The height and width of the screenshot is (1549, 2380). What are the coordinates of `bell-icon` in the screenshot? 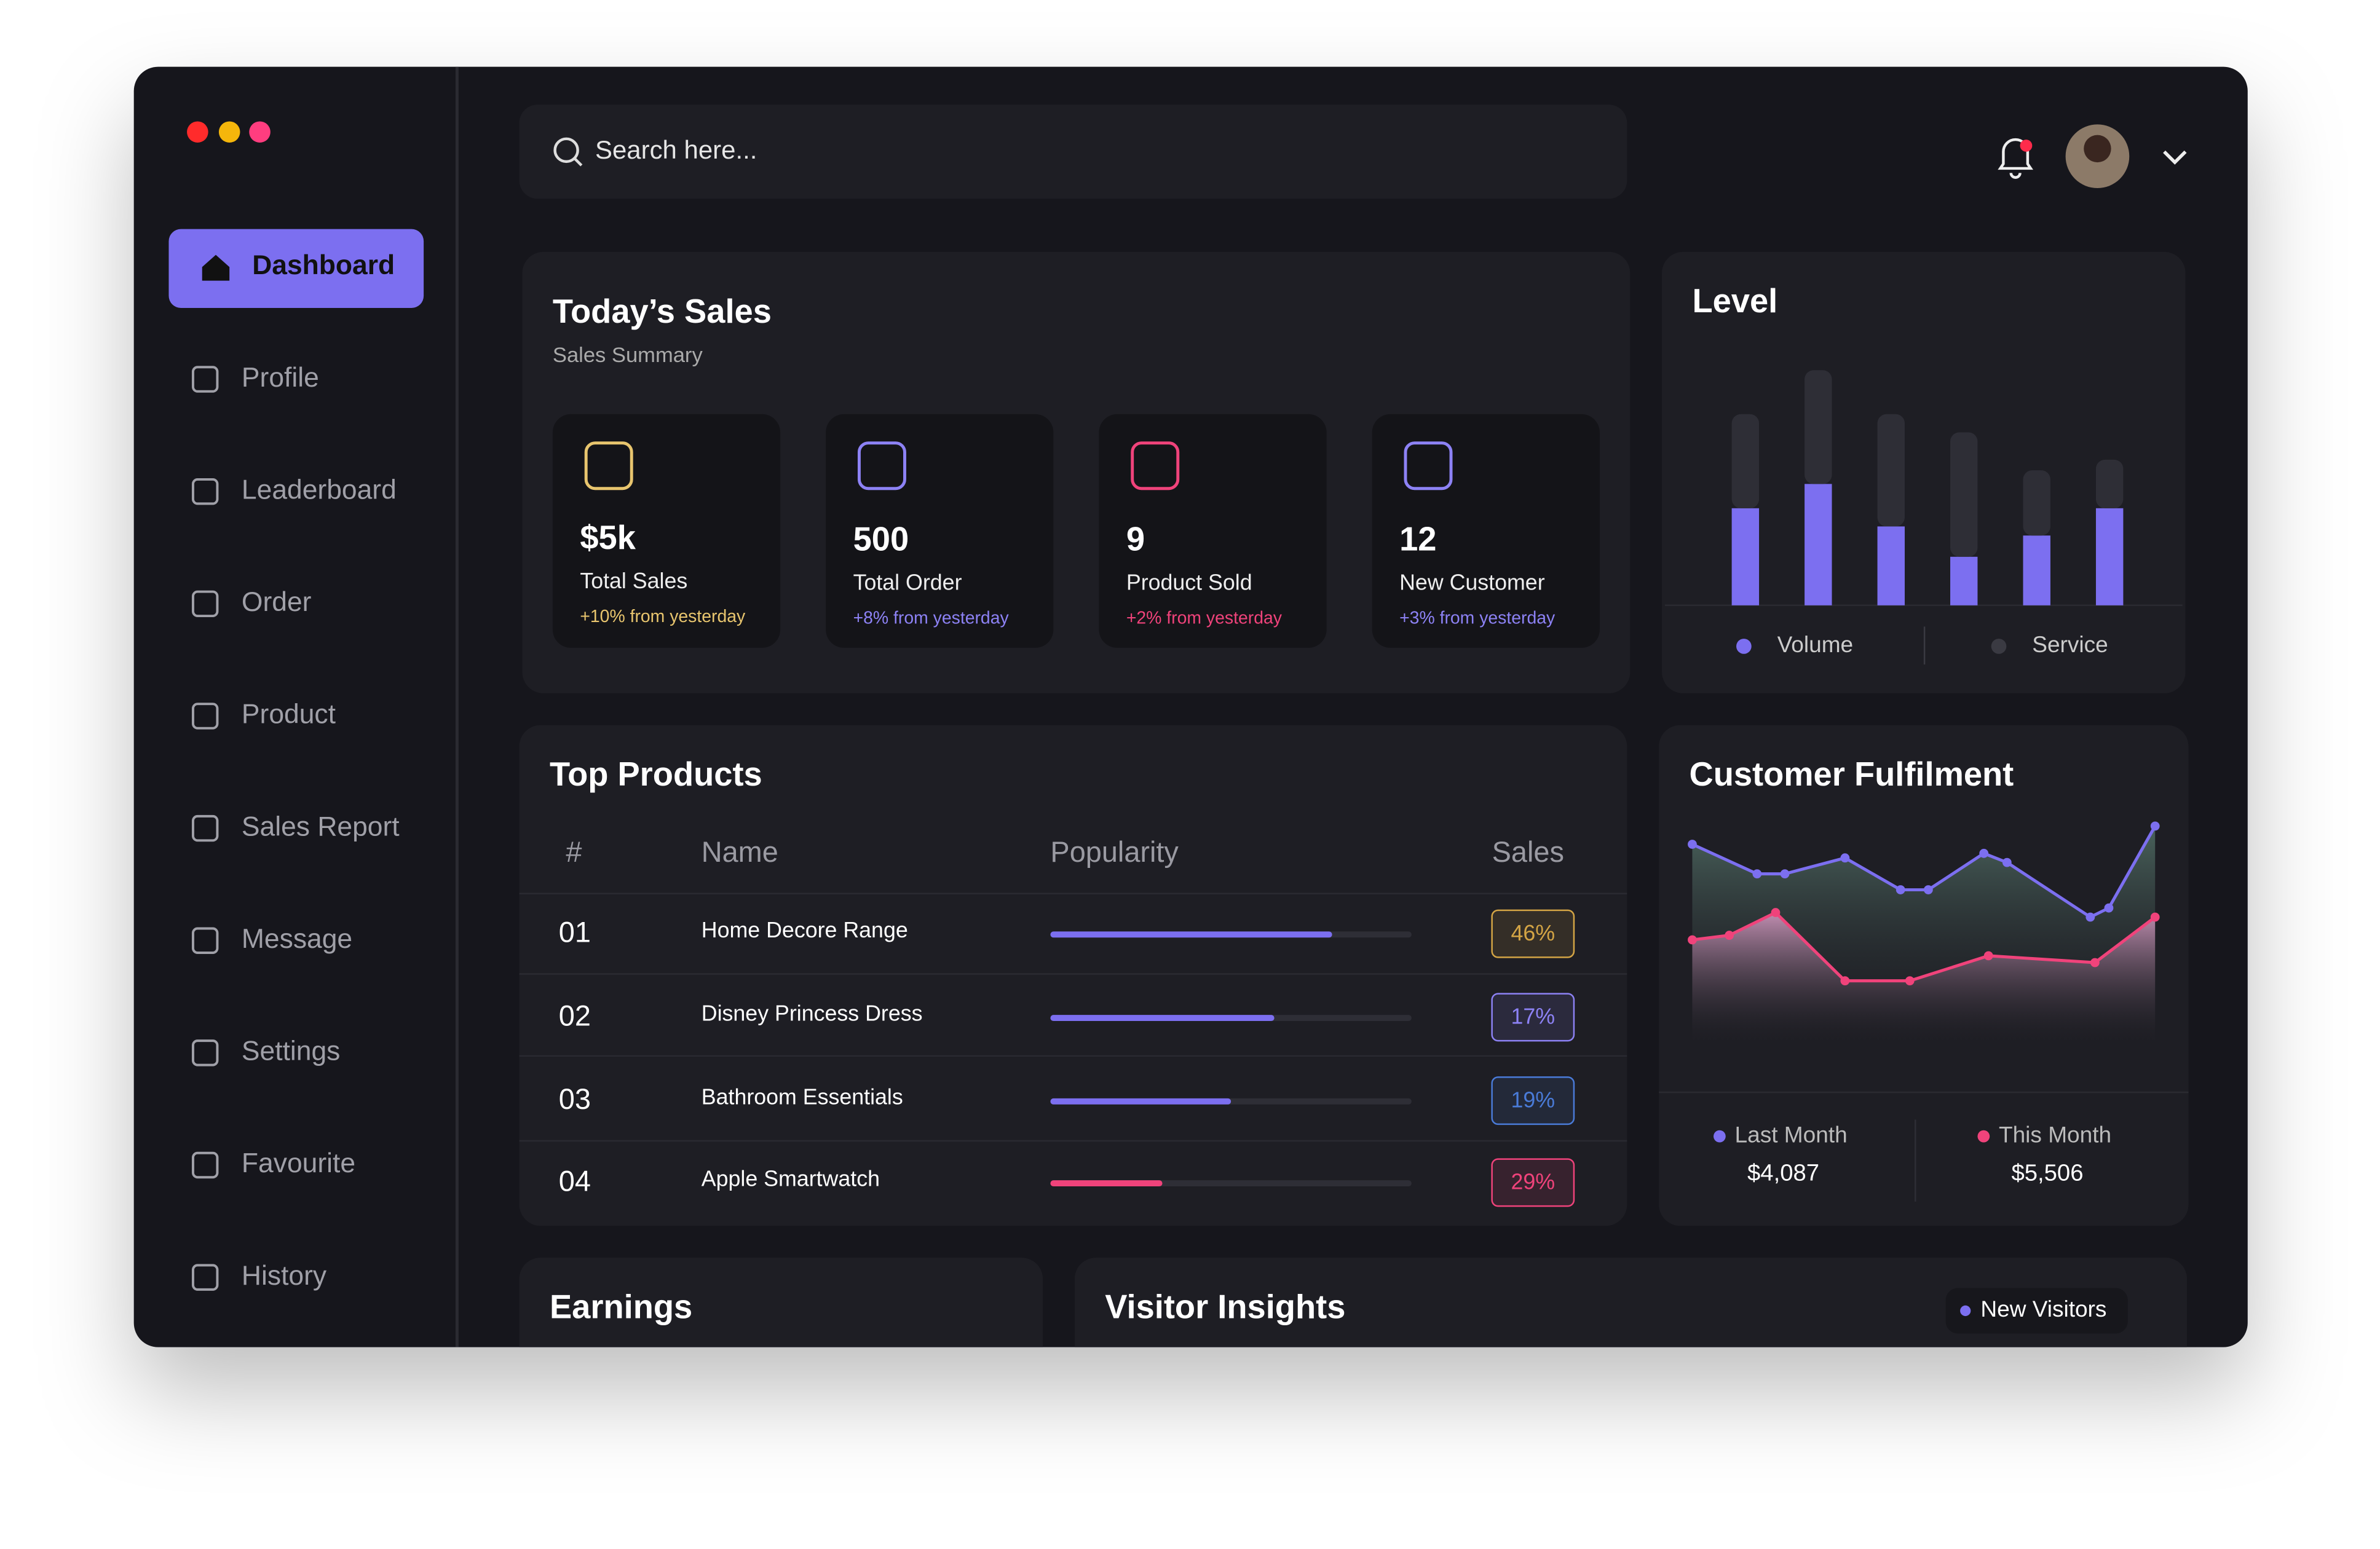 It's located at (2015, 158).